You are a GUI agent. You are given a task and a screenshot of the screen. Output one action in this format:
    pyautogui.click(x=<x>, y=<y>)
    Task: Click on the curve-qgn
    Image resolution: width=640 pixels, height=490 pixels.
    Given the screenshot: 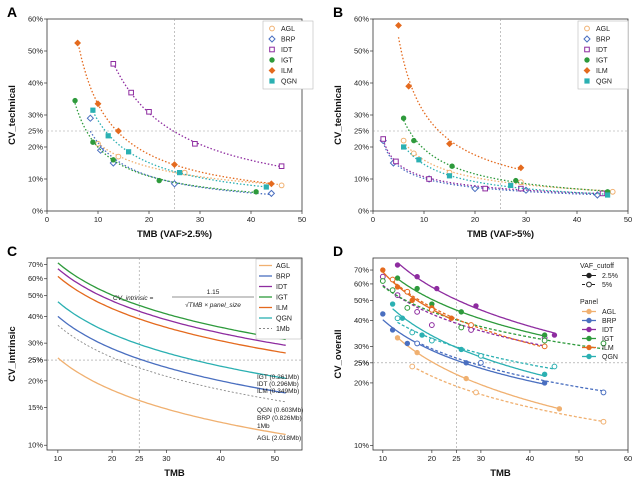 What is the action you would take?
    pyautogui.click(x=171, y=340)
    